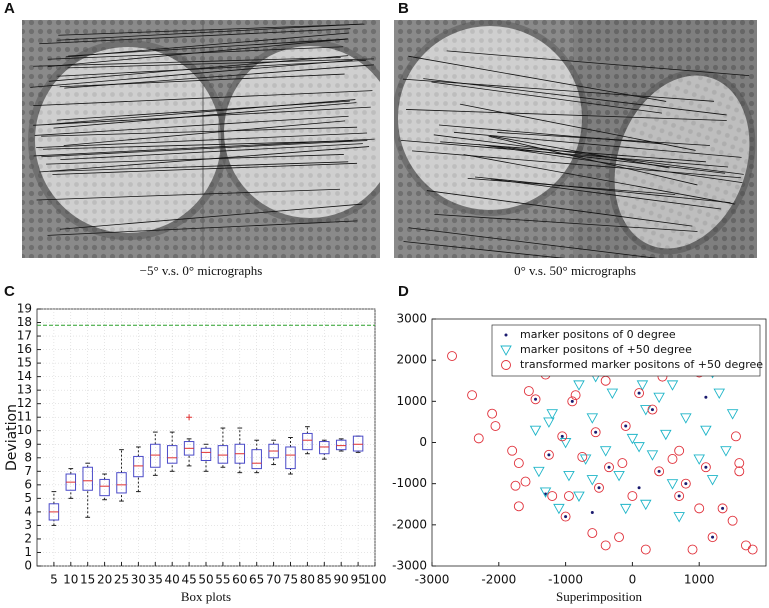 Image resolution: width=769 pixels, height=608 pixels. What do you see at coordinates (24, 349) in the screenshot?
I see `y-tick-label: 16` at bounding box center [24, 349].